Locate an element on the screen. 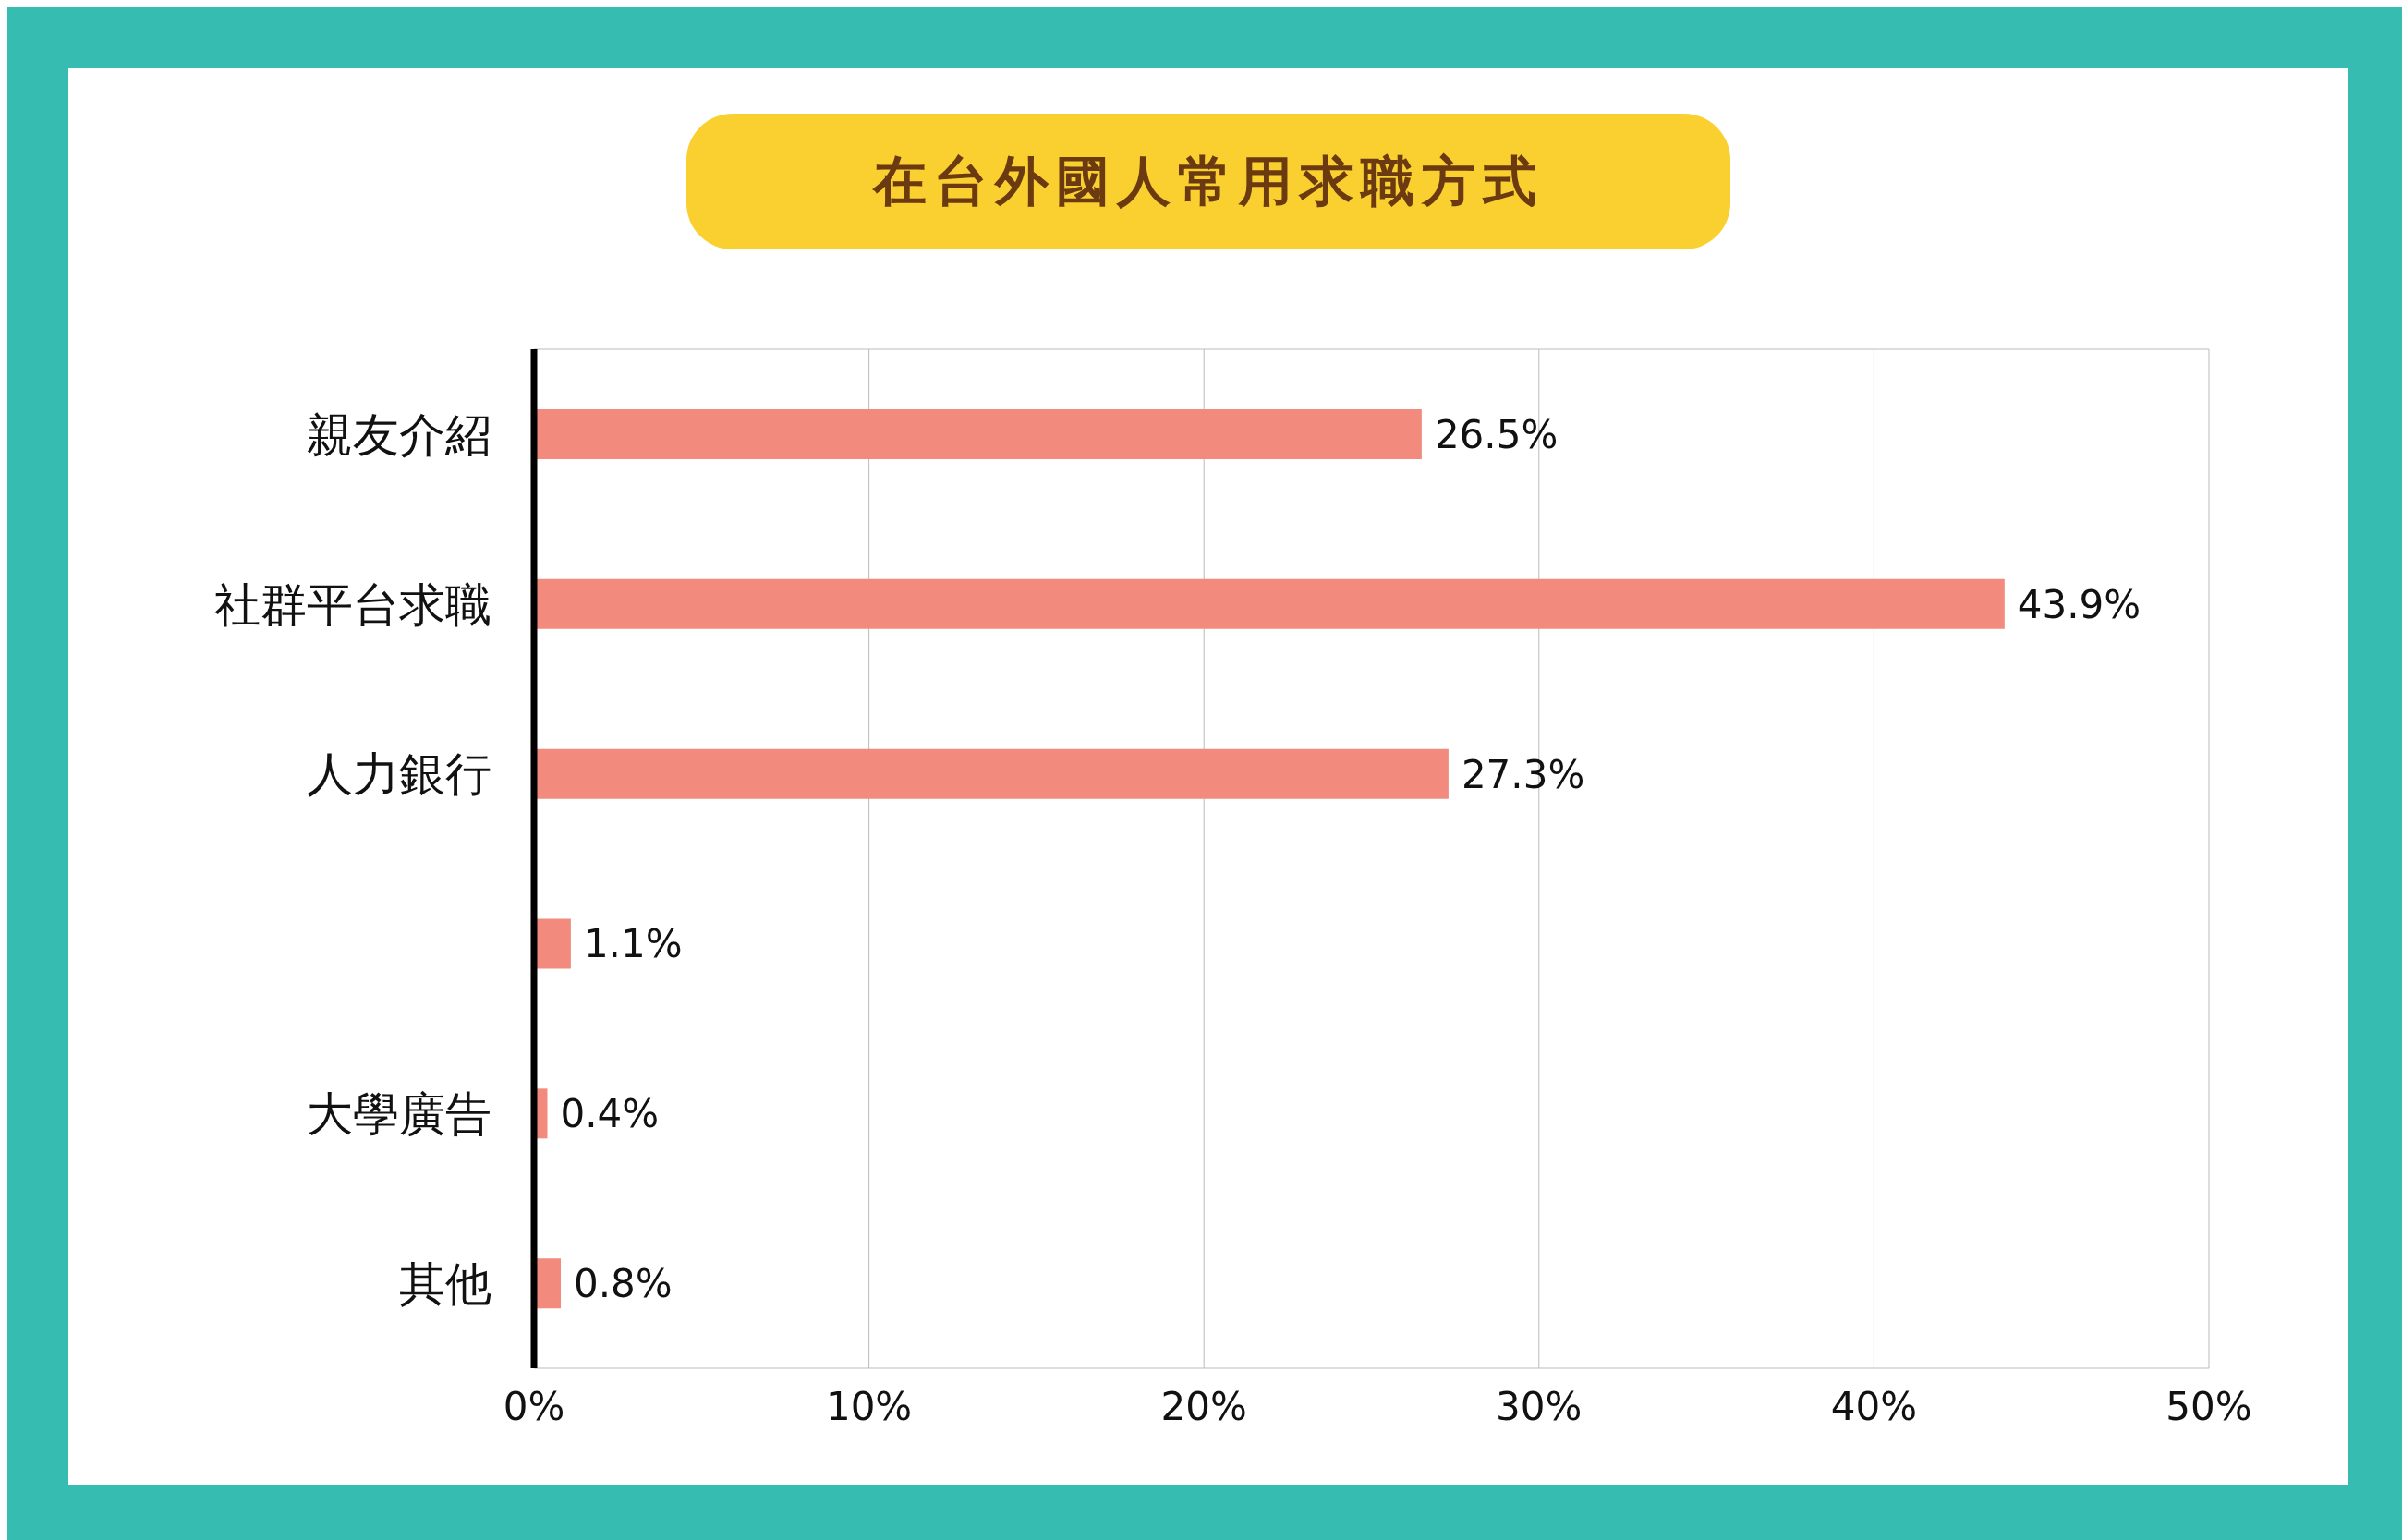  y-tick-label: 其他 is located at coordinates (445, 1284).